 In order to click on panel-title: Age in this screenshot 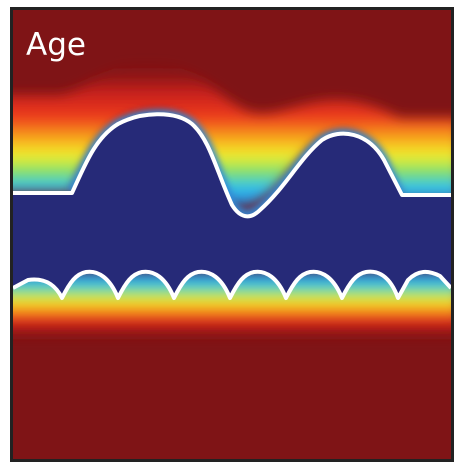, I will do `click(56, 45)`.